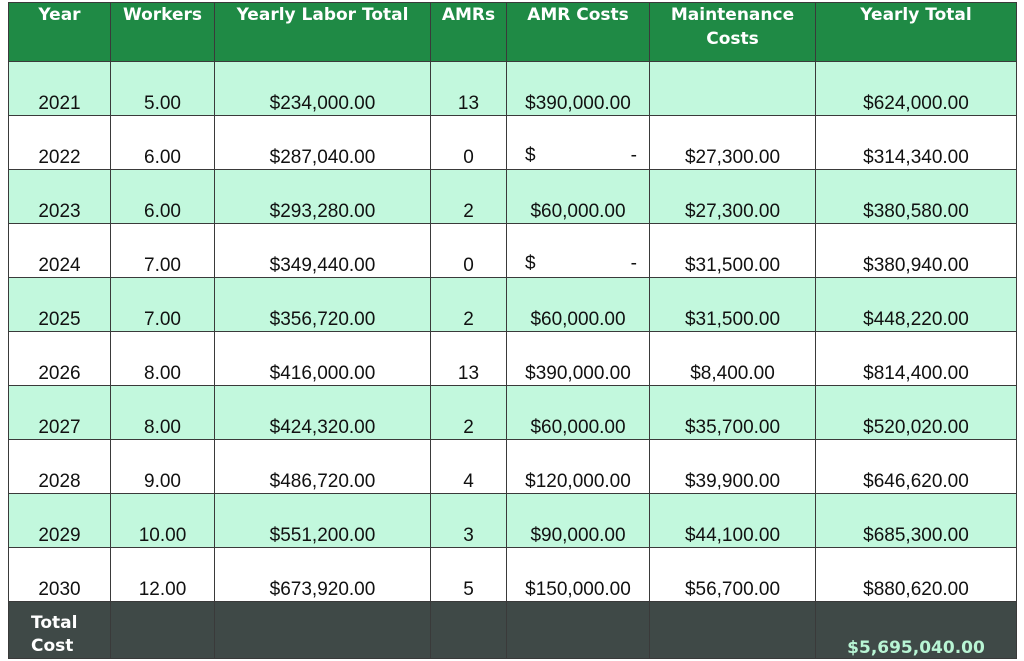 The width and height of the screenshot is (1024, 661). I want to click on yearly-total-cell: $380,940.00, so click(916, 250).